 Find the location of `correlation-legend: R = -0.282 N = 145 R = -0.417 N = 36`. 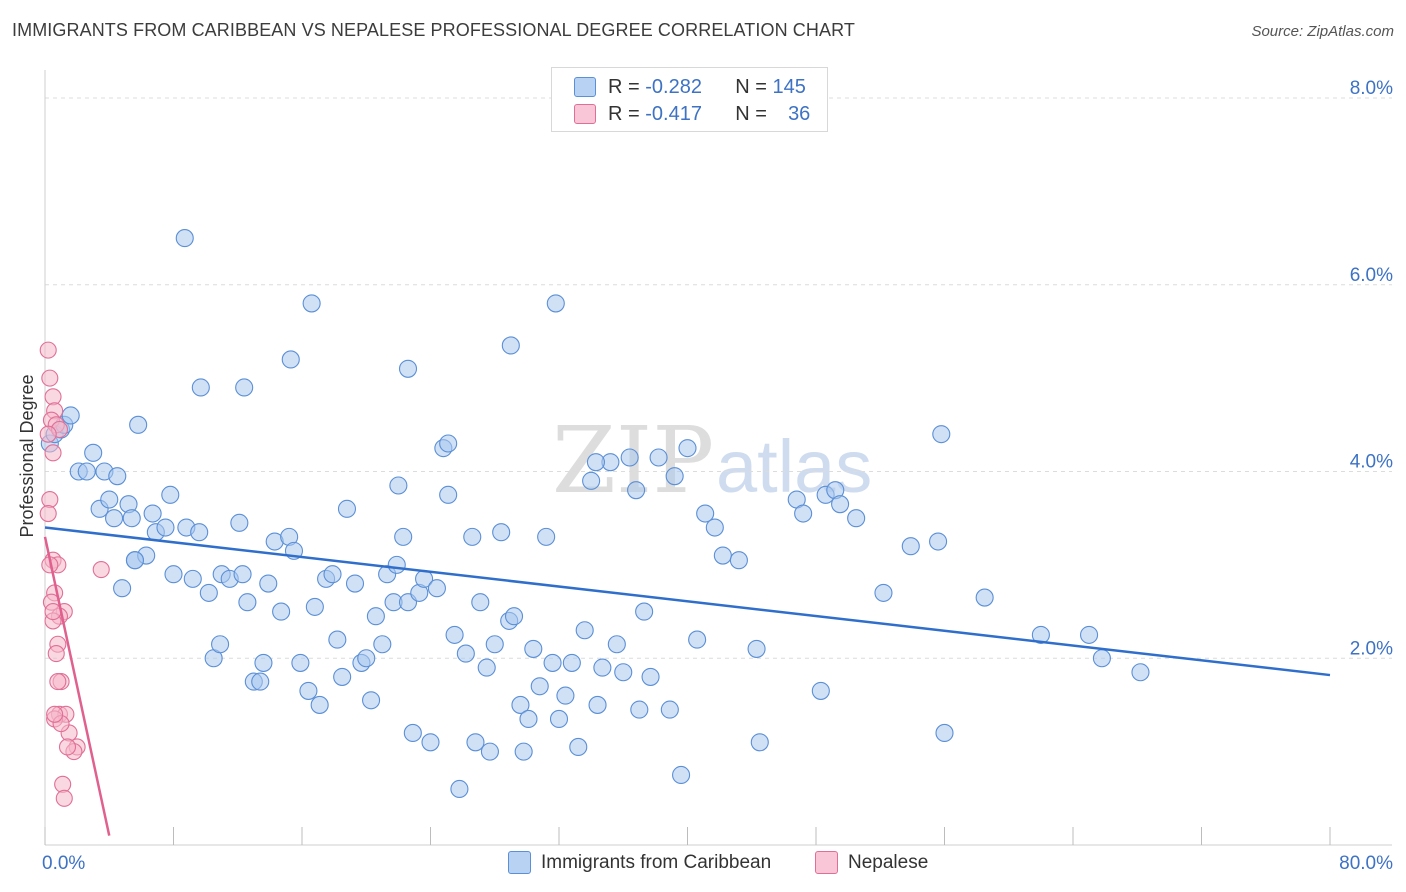

correlation-legend: R = -0.282 N = 145 R = -0.417 N = 36 is located at coordinates (689, 99).